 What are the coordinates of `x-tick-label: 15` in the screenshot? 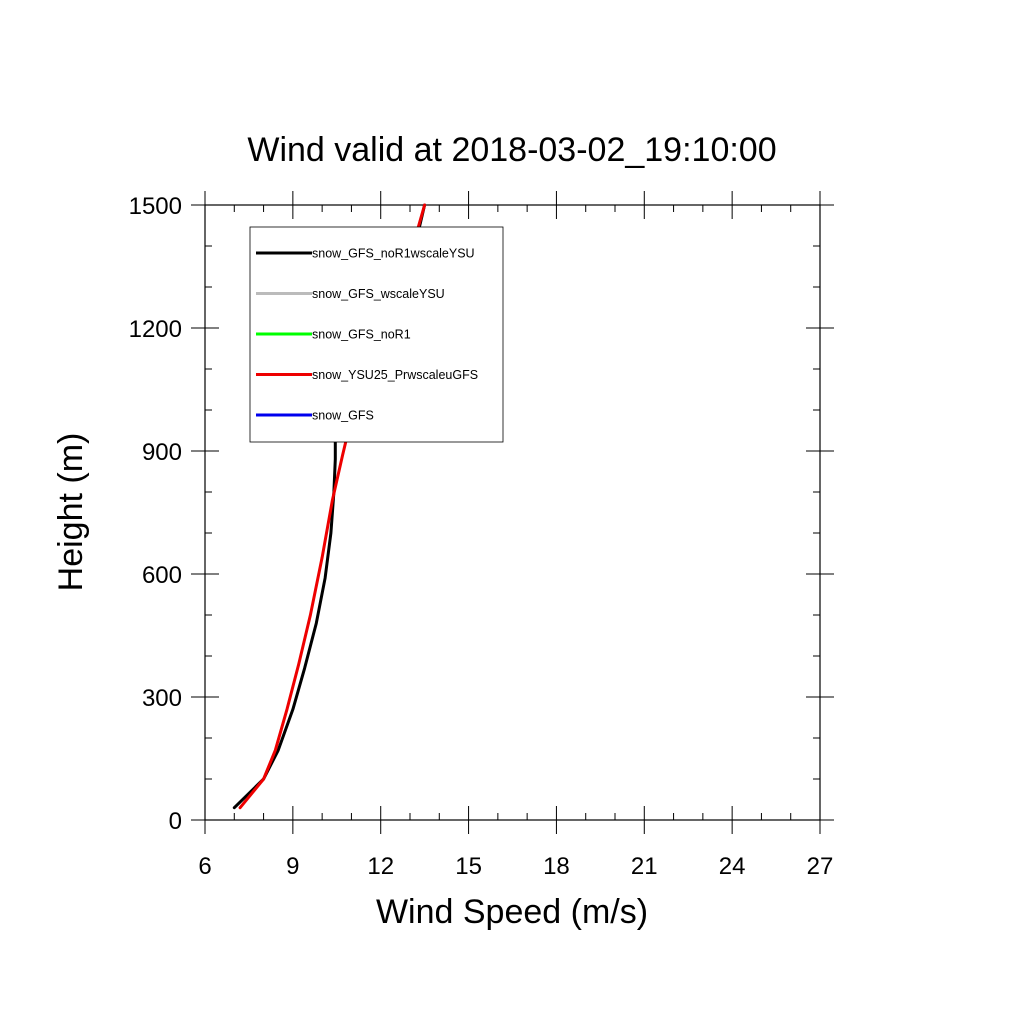 It's located at (468, 866).